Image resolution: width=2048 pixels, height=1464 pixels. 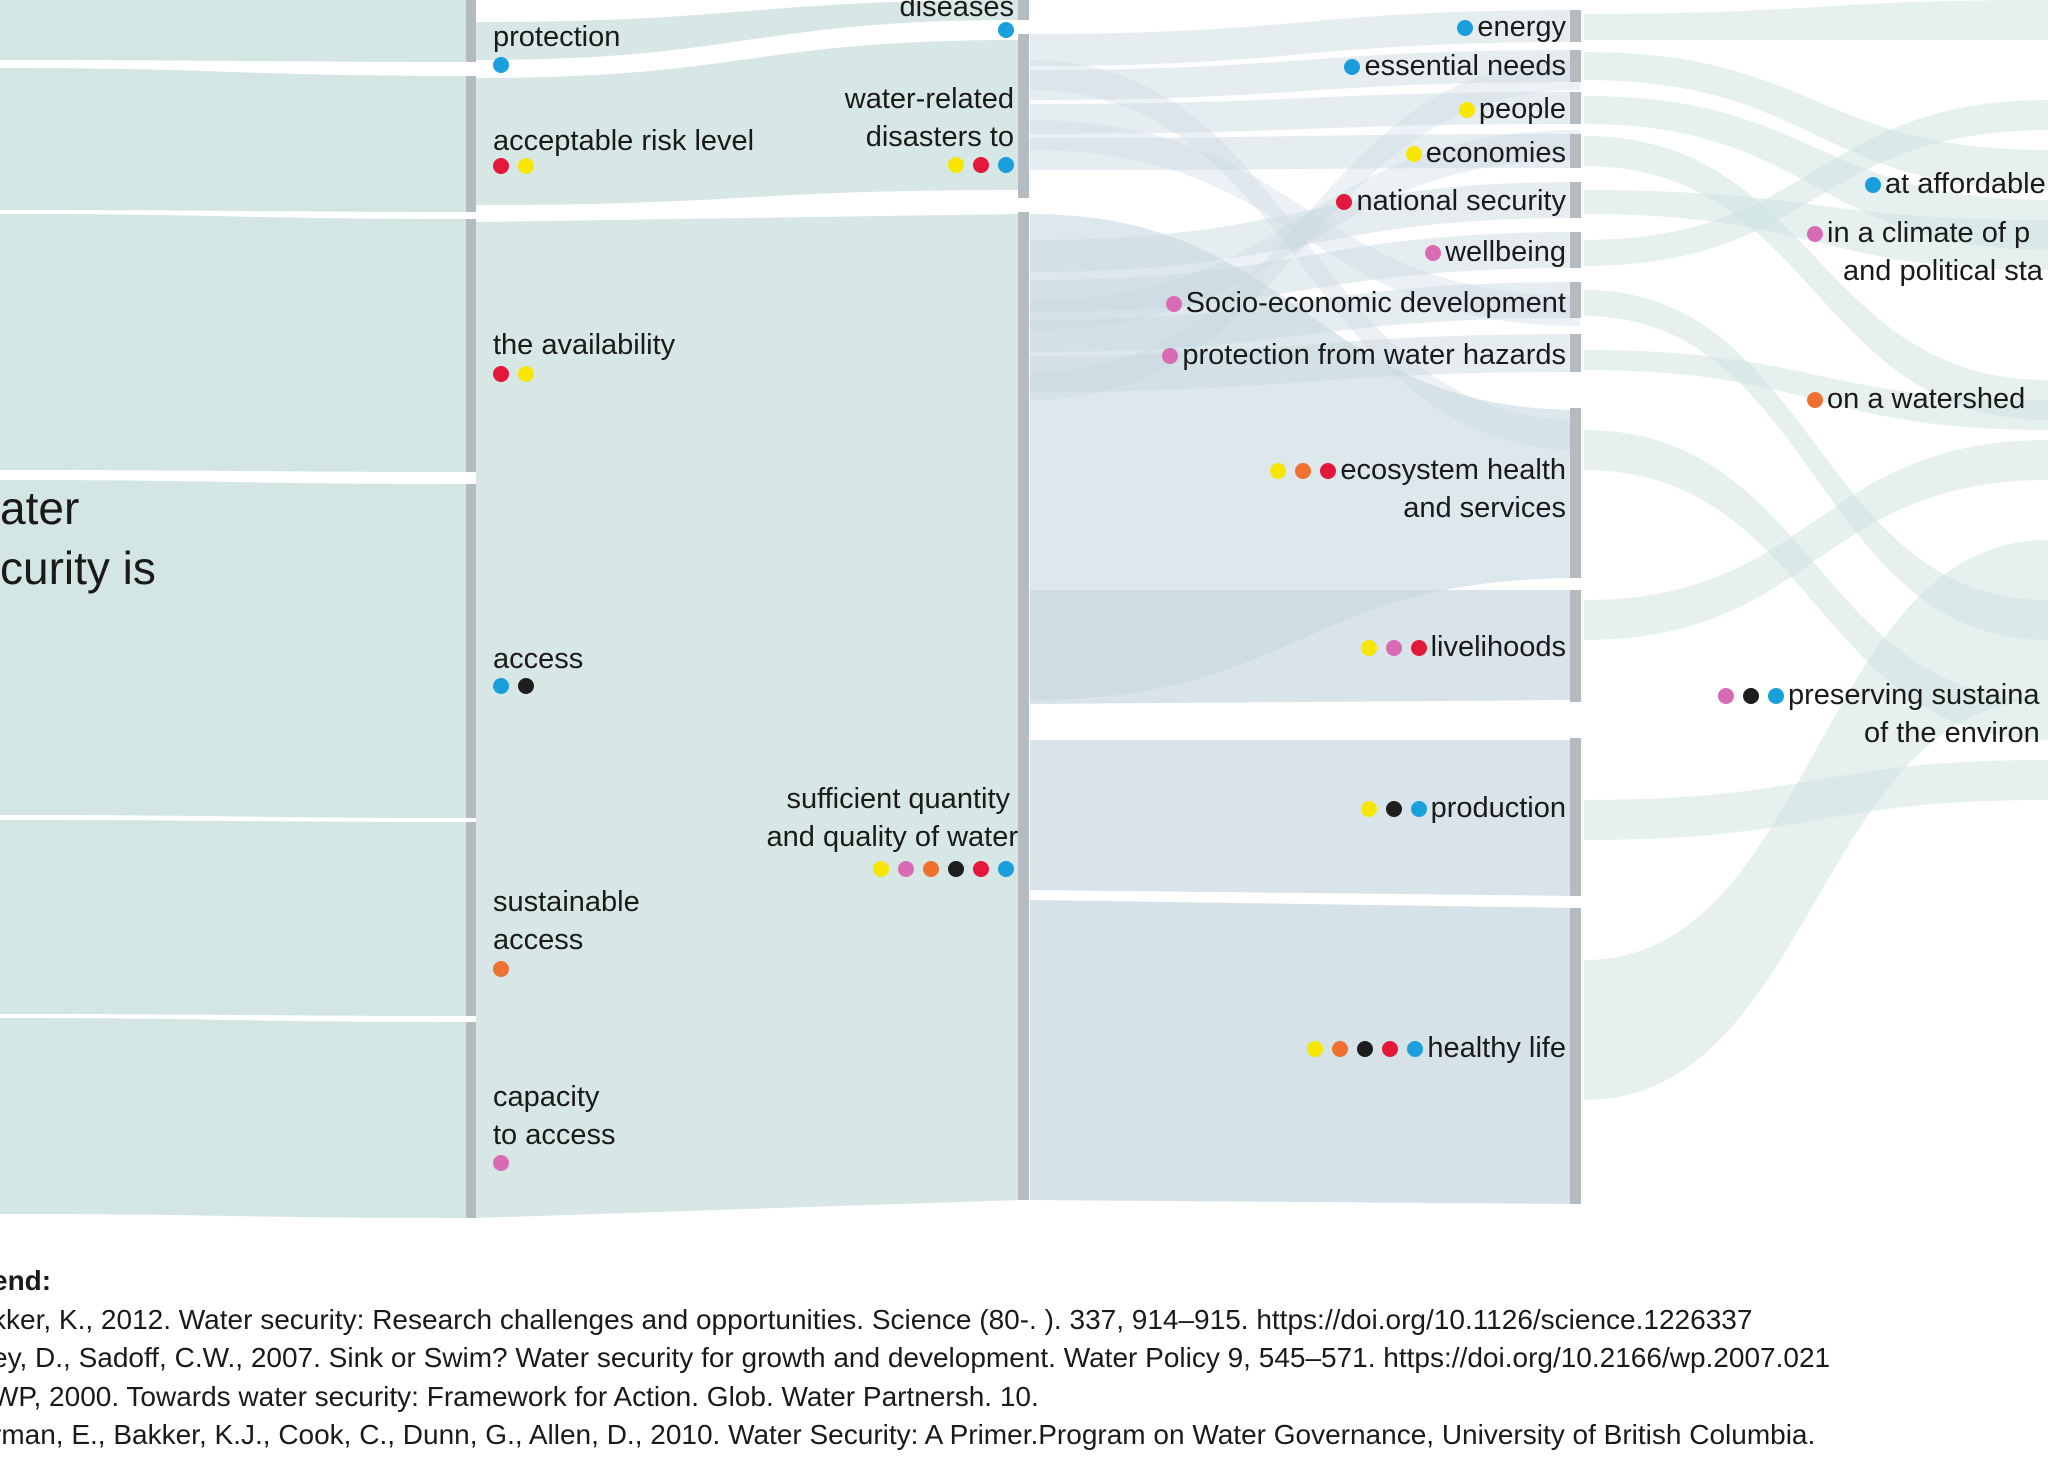 I want to click on category-label-text: essential needs, so click(x=1465, y=66).